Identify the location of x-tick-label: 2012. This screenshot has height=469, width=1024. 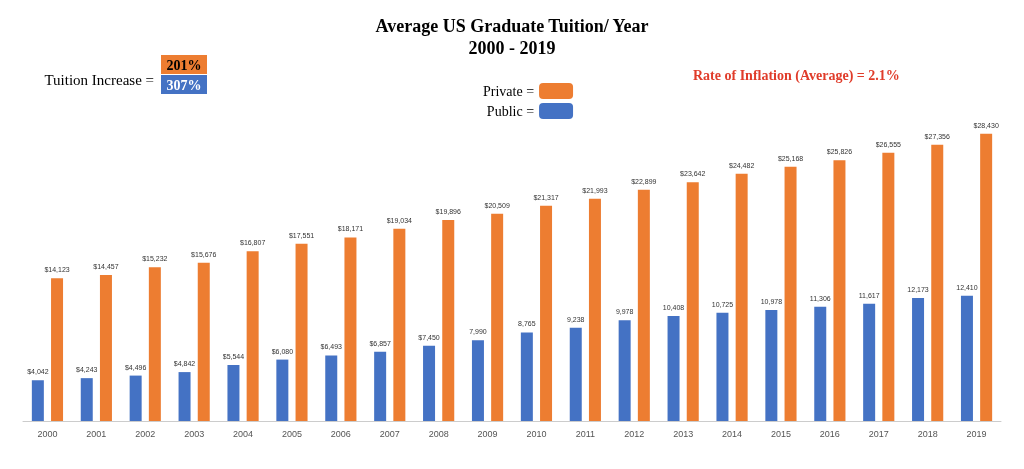
(634, 433).